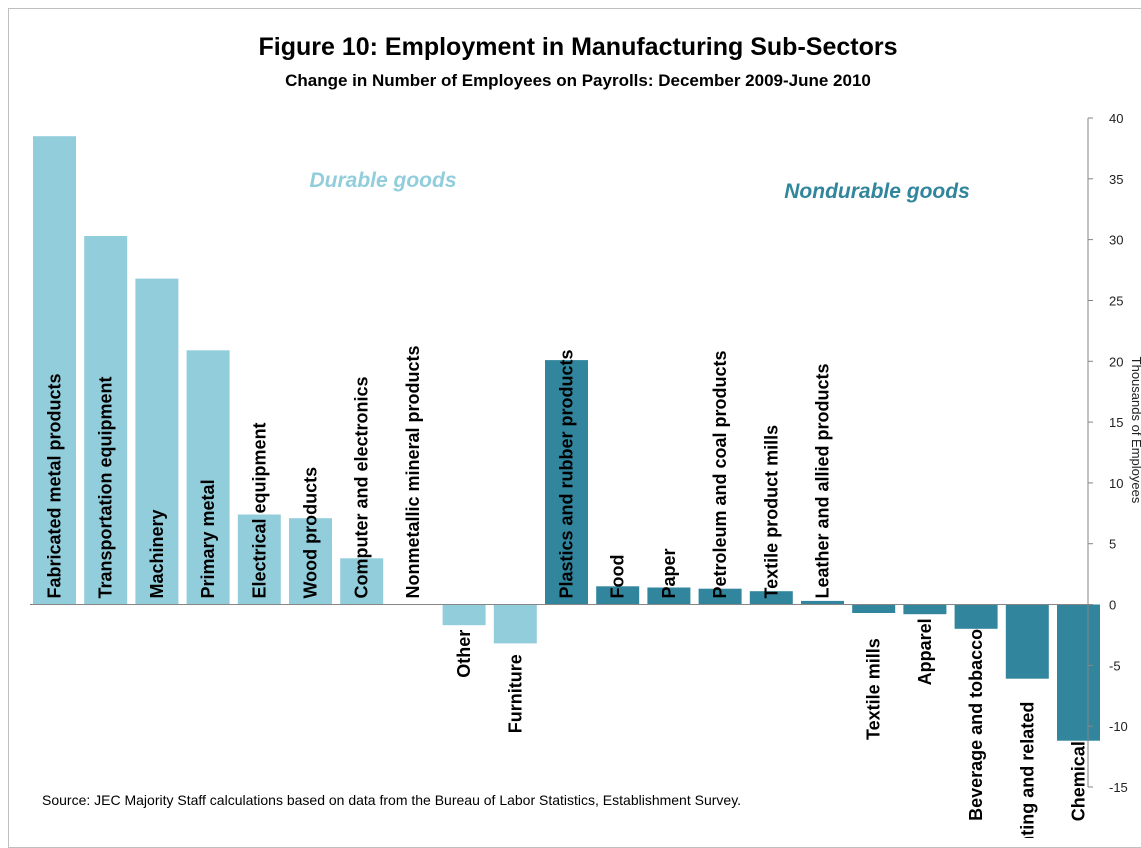 The height and width of the screenshot is (848, 1141). What do you see at coordinates (55, 485) in the screenshot?
I see `category-label: Fabricated metal products` at bounding box center [55, 485].